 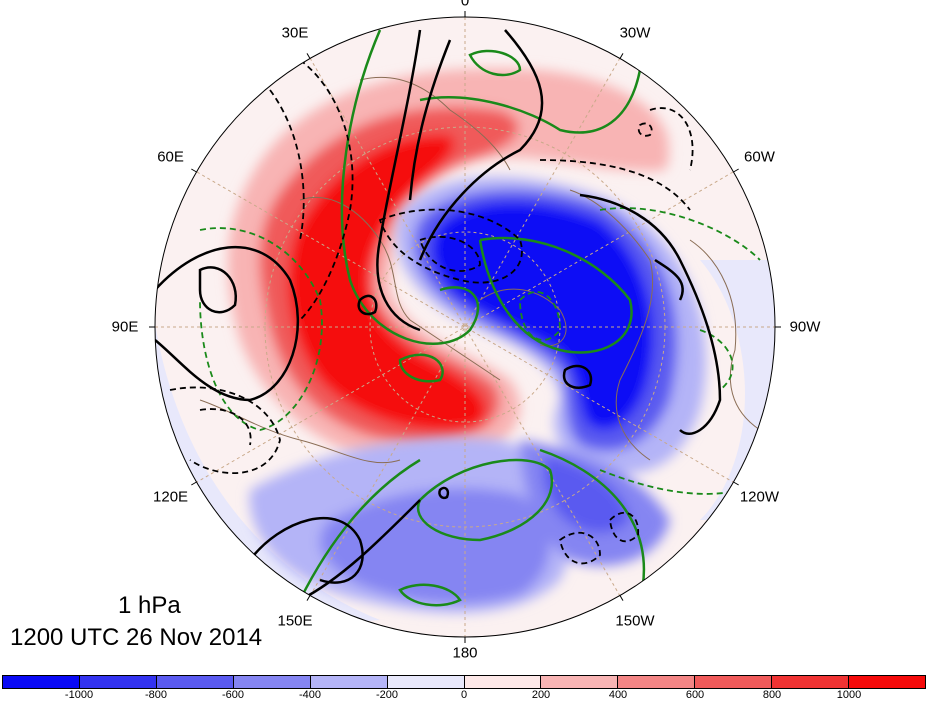 I want to click on colorbar-tick-label: 0, so click(x=464, y=695).